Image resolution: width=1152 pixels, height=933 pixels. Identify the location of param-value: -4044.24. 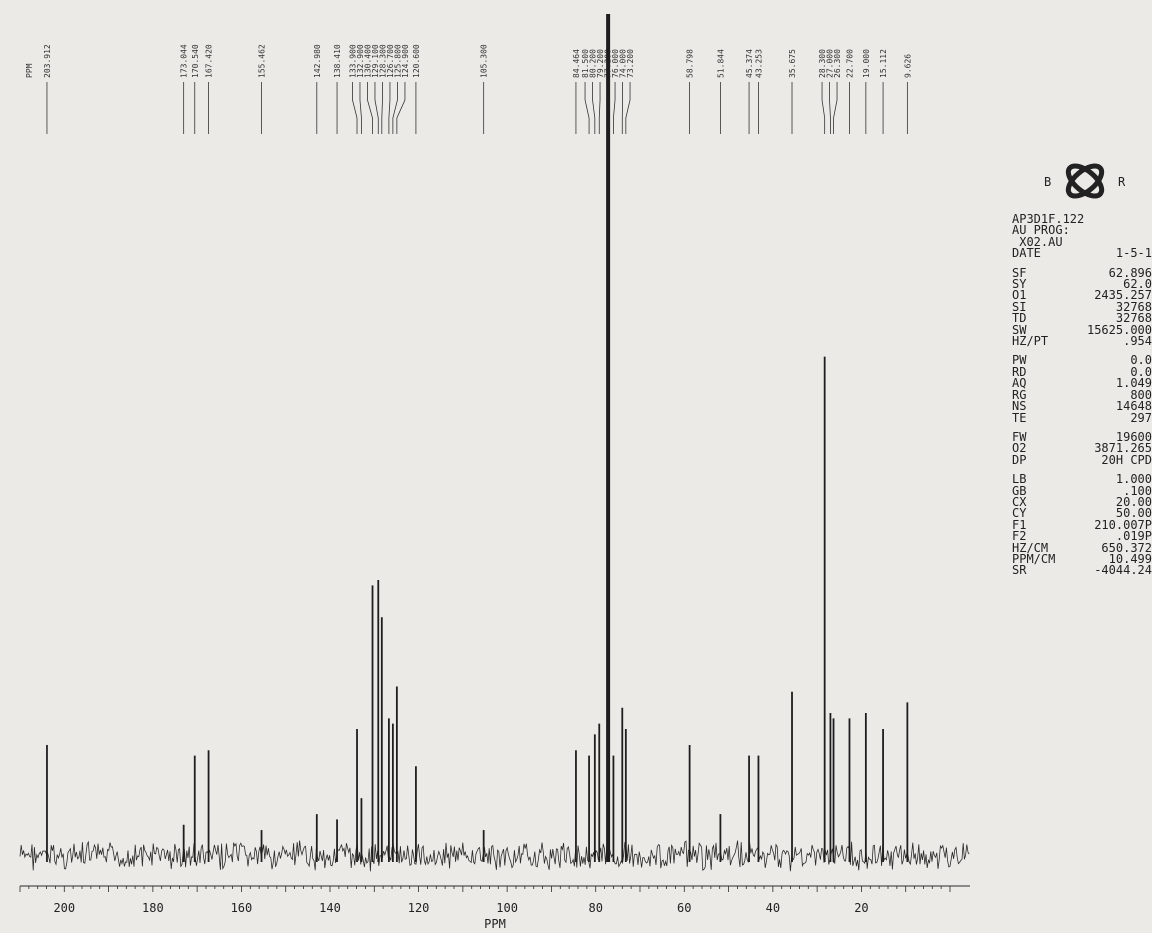
(1123, 570).